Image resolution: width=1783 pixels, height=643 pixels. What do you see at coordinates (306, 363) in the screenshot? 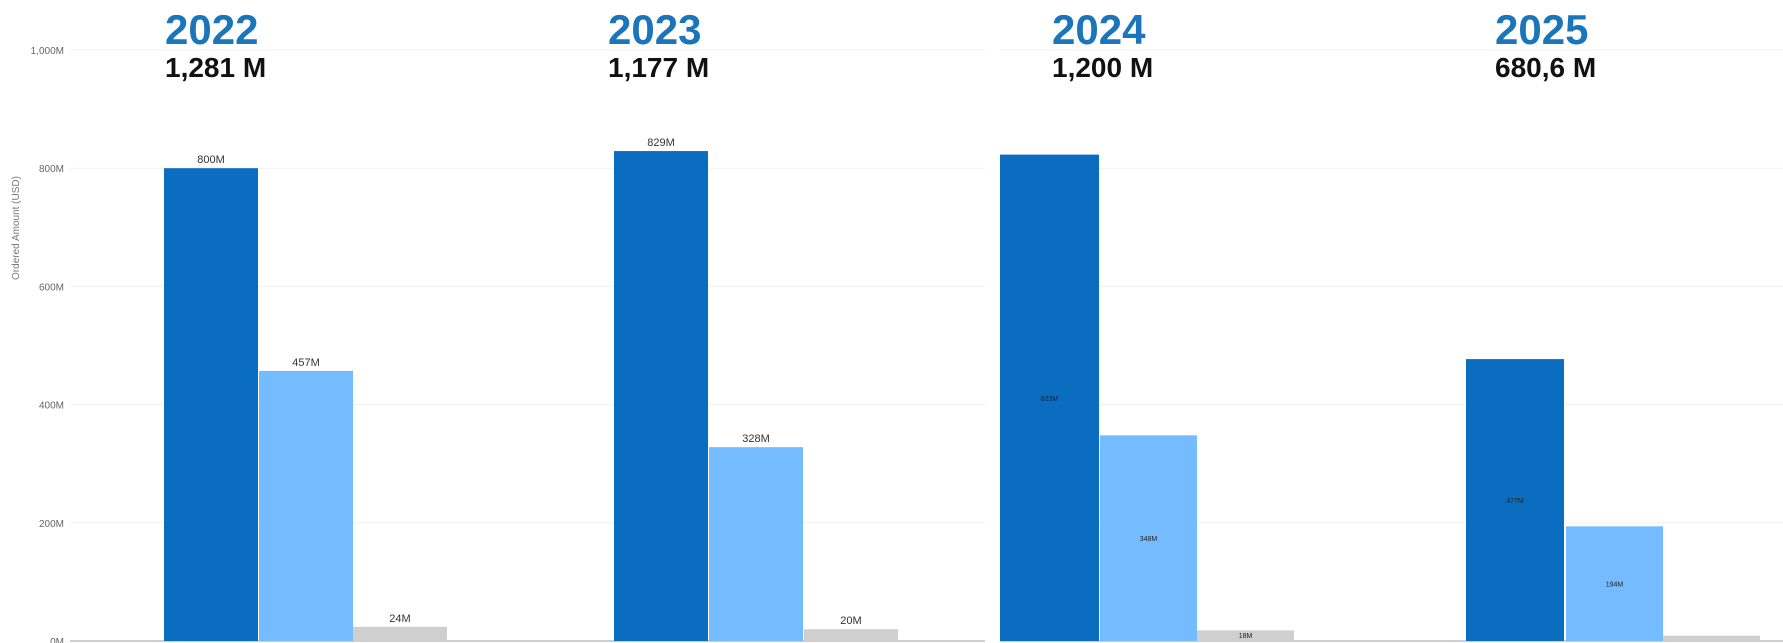
I see `bar-value-label: 457M` at bounding box center [306, 363].